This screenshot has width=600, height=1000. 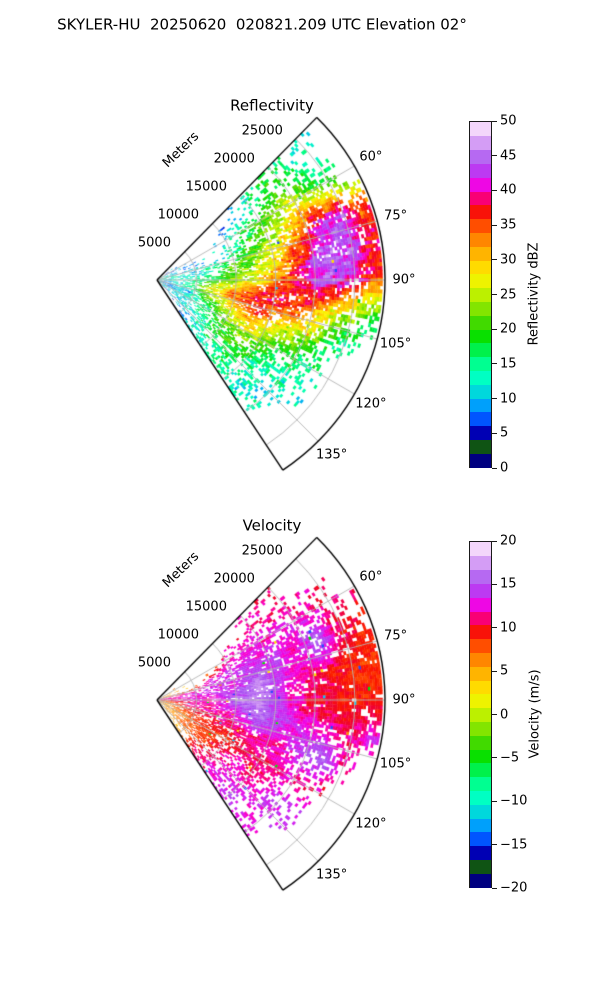 What do you see at coordinates (508, 225) in the screenshot?
I see `colorbar-tick-label: 35` at bounding box center [508, 225].